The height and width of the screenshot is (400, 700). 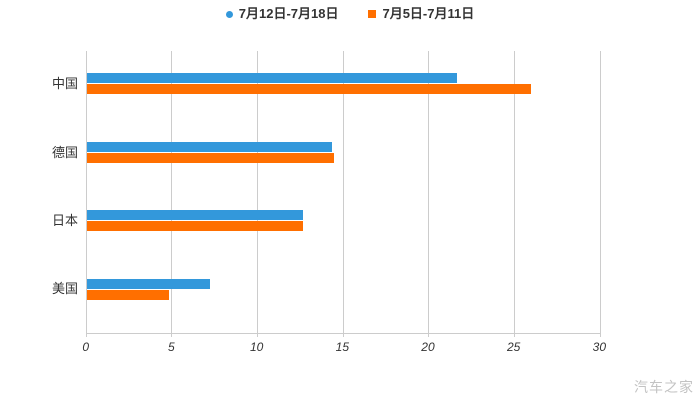 What do you see at coordinates (195, 226) in the screenshot?
I see `bar-s1-c2` at bounding box center [195, 226].